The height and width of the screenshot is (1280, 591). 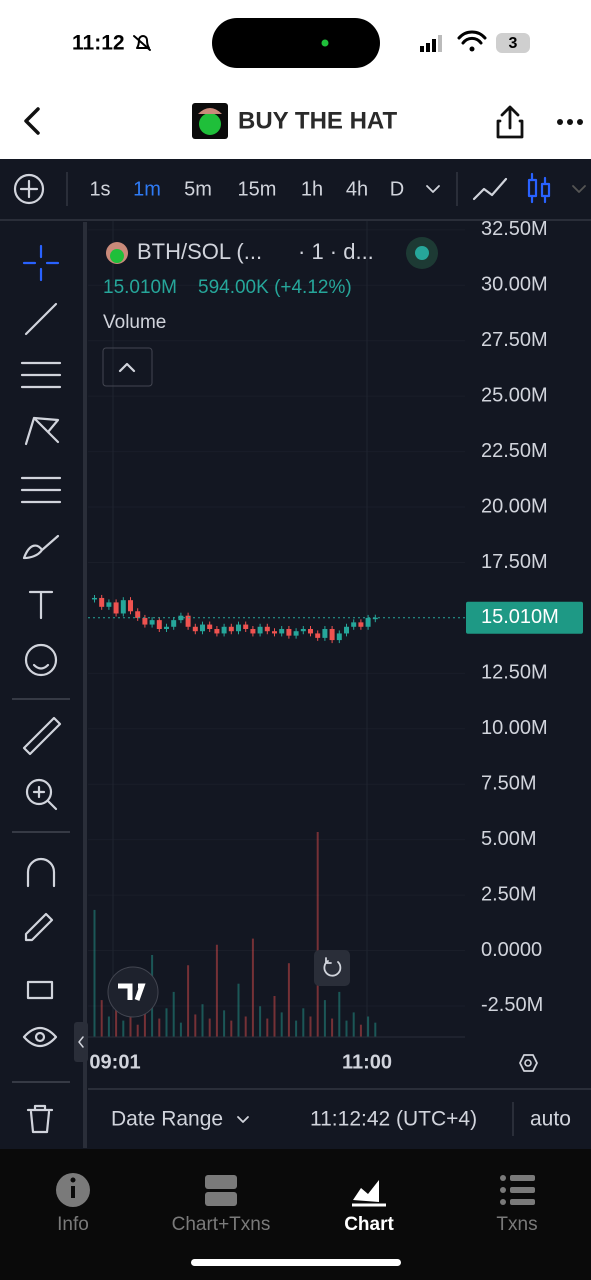 What do you see at coordinates (511, 950) in the screenshot?
I see `y-tick-label: 0.0000` at bounding box center [511, 950].